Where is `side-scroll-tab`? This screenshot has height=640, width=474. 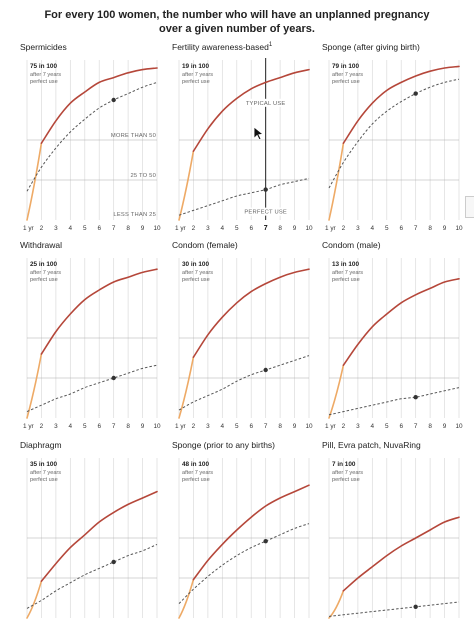 side-scroll-tab is located at coordinates (469, 207).